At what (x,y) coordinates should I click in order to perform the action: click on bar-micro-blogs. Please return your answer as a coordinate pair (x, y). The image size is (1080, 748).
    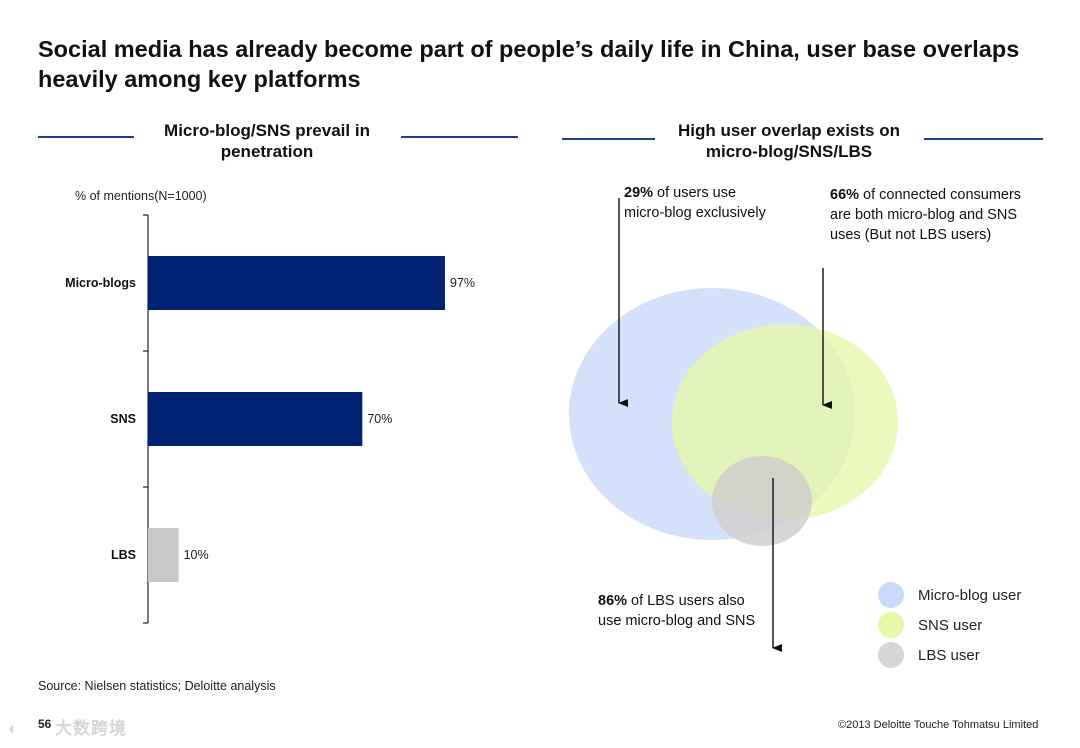
    Looking at the image, I should click on (296, 283).